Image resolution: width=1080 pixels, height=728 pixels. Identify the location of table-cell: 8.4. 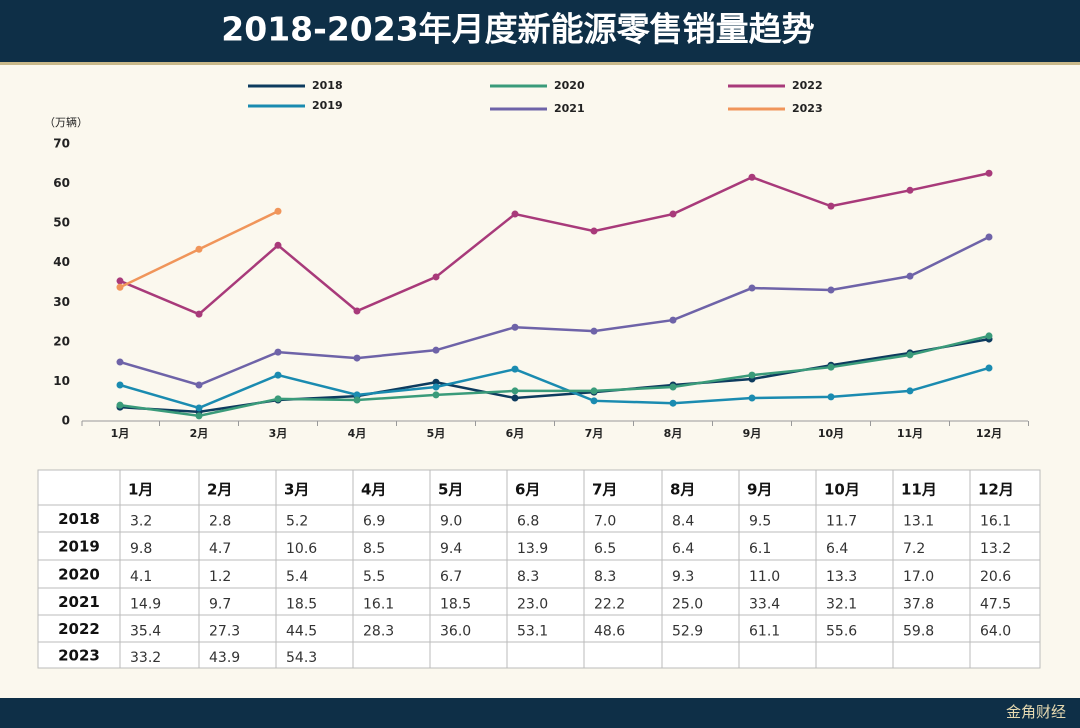
(683, 522).